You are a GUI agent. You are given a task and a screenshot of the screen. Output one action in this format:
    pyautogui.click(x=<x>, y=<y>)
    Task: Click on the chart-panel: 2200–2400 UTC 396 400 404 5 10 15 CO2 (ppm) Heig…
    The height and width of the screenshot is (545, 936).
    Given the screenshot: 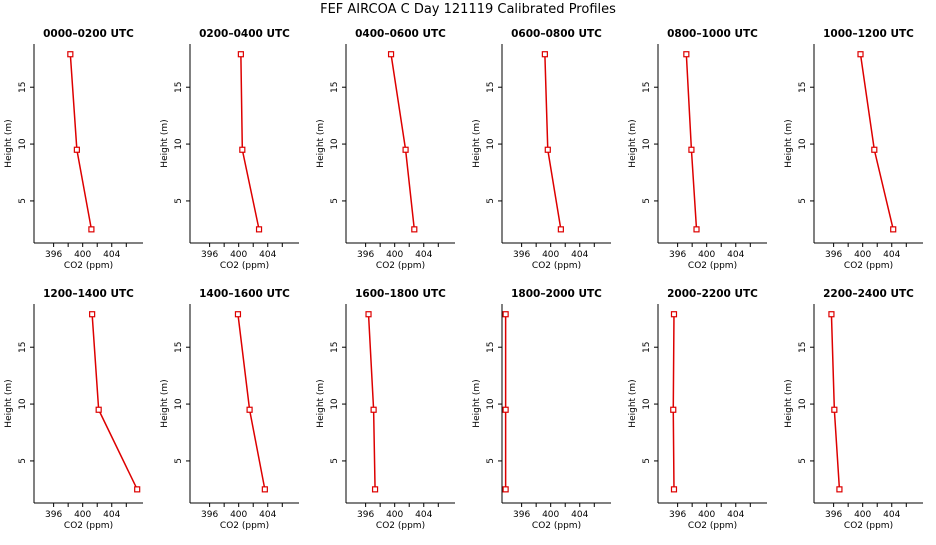 What is the action you would take?
    pyautogui.click(x=853, y=409)
    